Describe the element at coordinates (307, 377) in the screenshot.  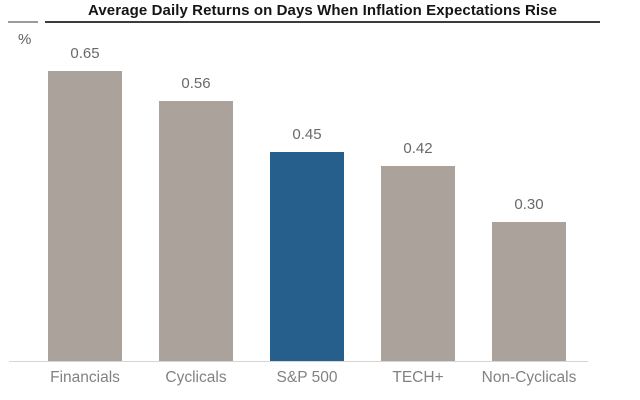
I see `category-label-sp500: S&P 500` at that location.